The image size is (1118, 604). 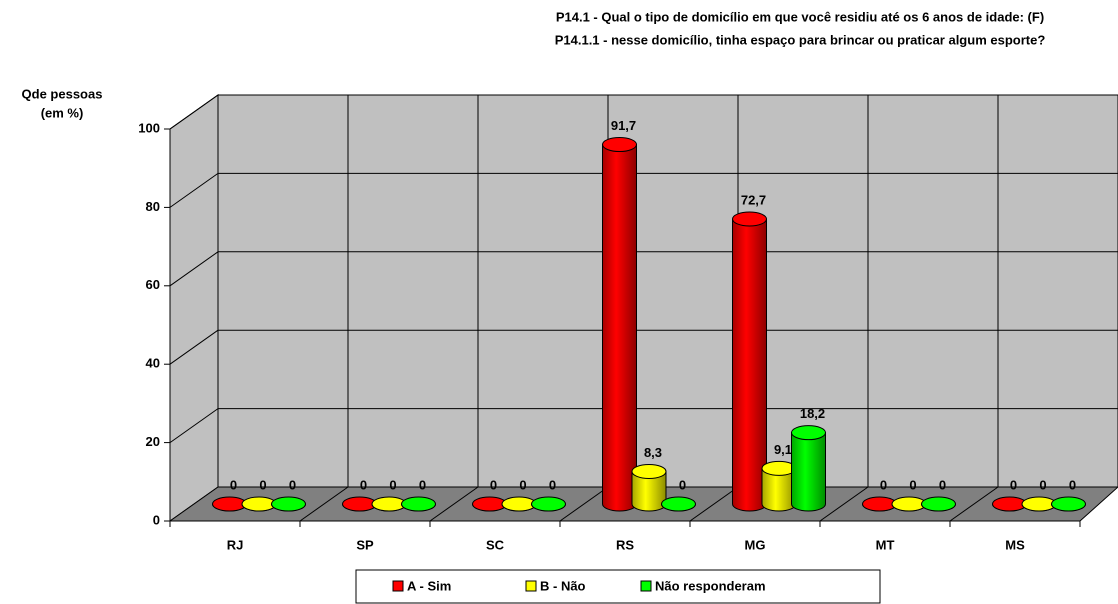 What do you see at coordinates (885, 544) in the screenshot?
I see `x-tick-label: MT` at bounding box center [885, 544].